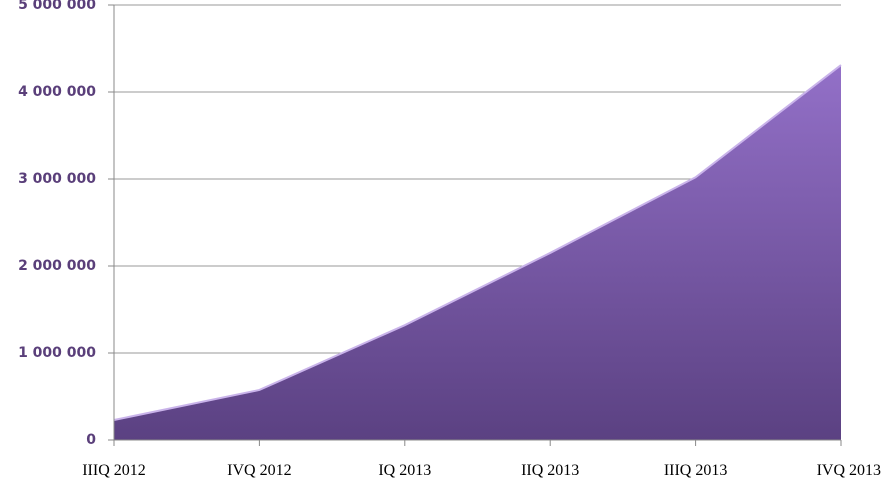 The width and height of the screenshot is (883, 478). What do you see at coordinates (57, 6) in the screenshot?
I see `y-tick-label: 5 000 000` at bounding box center [57, 6].